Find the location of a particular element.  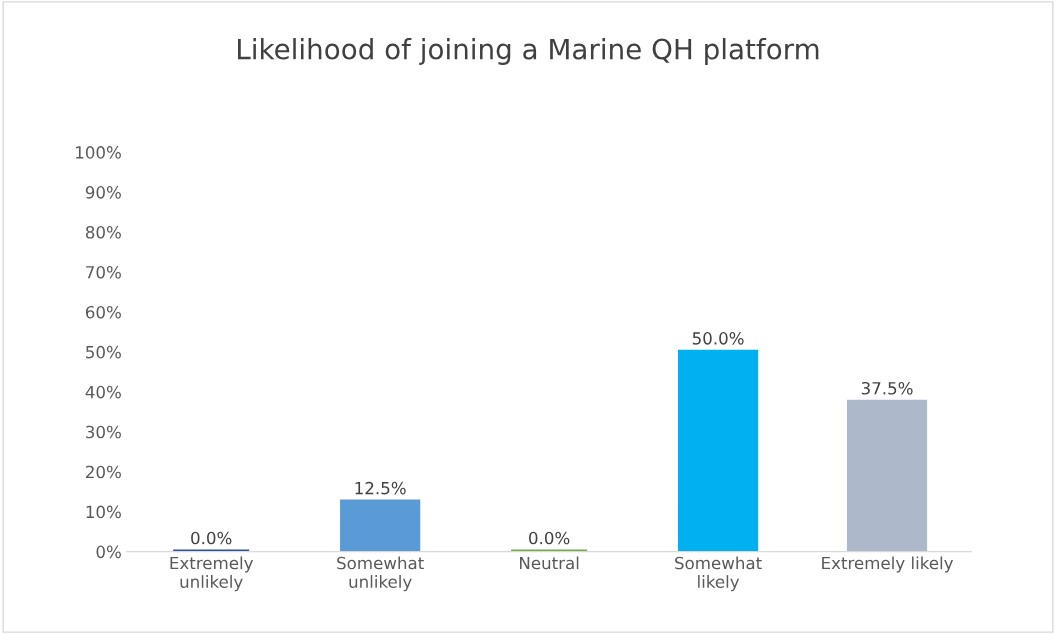

y-tick-label: 90% is located at coordinates (103, 192).